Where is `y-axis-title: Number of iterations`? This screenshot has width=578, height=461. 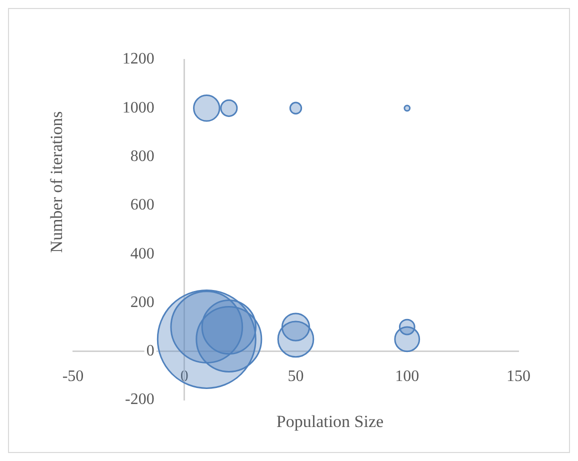 y-axis-title: Number of iterations is located at coordinates (57, 182).